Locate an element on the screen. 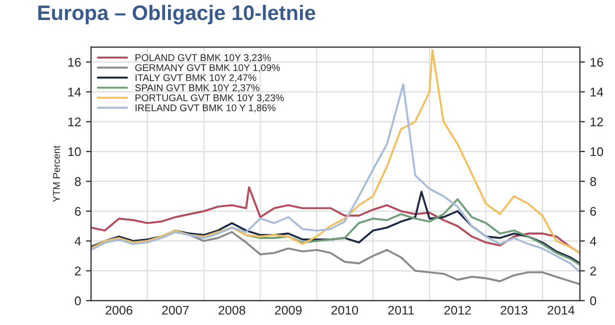  y-tick-label: 14 is located at coordinates (74, 92).